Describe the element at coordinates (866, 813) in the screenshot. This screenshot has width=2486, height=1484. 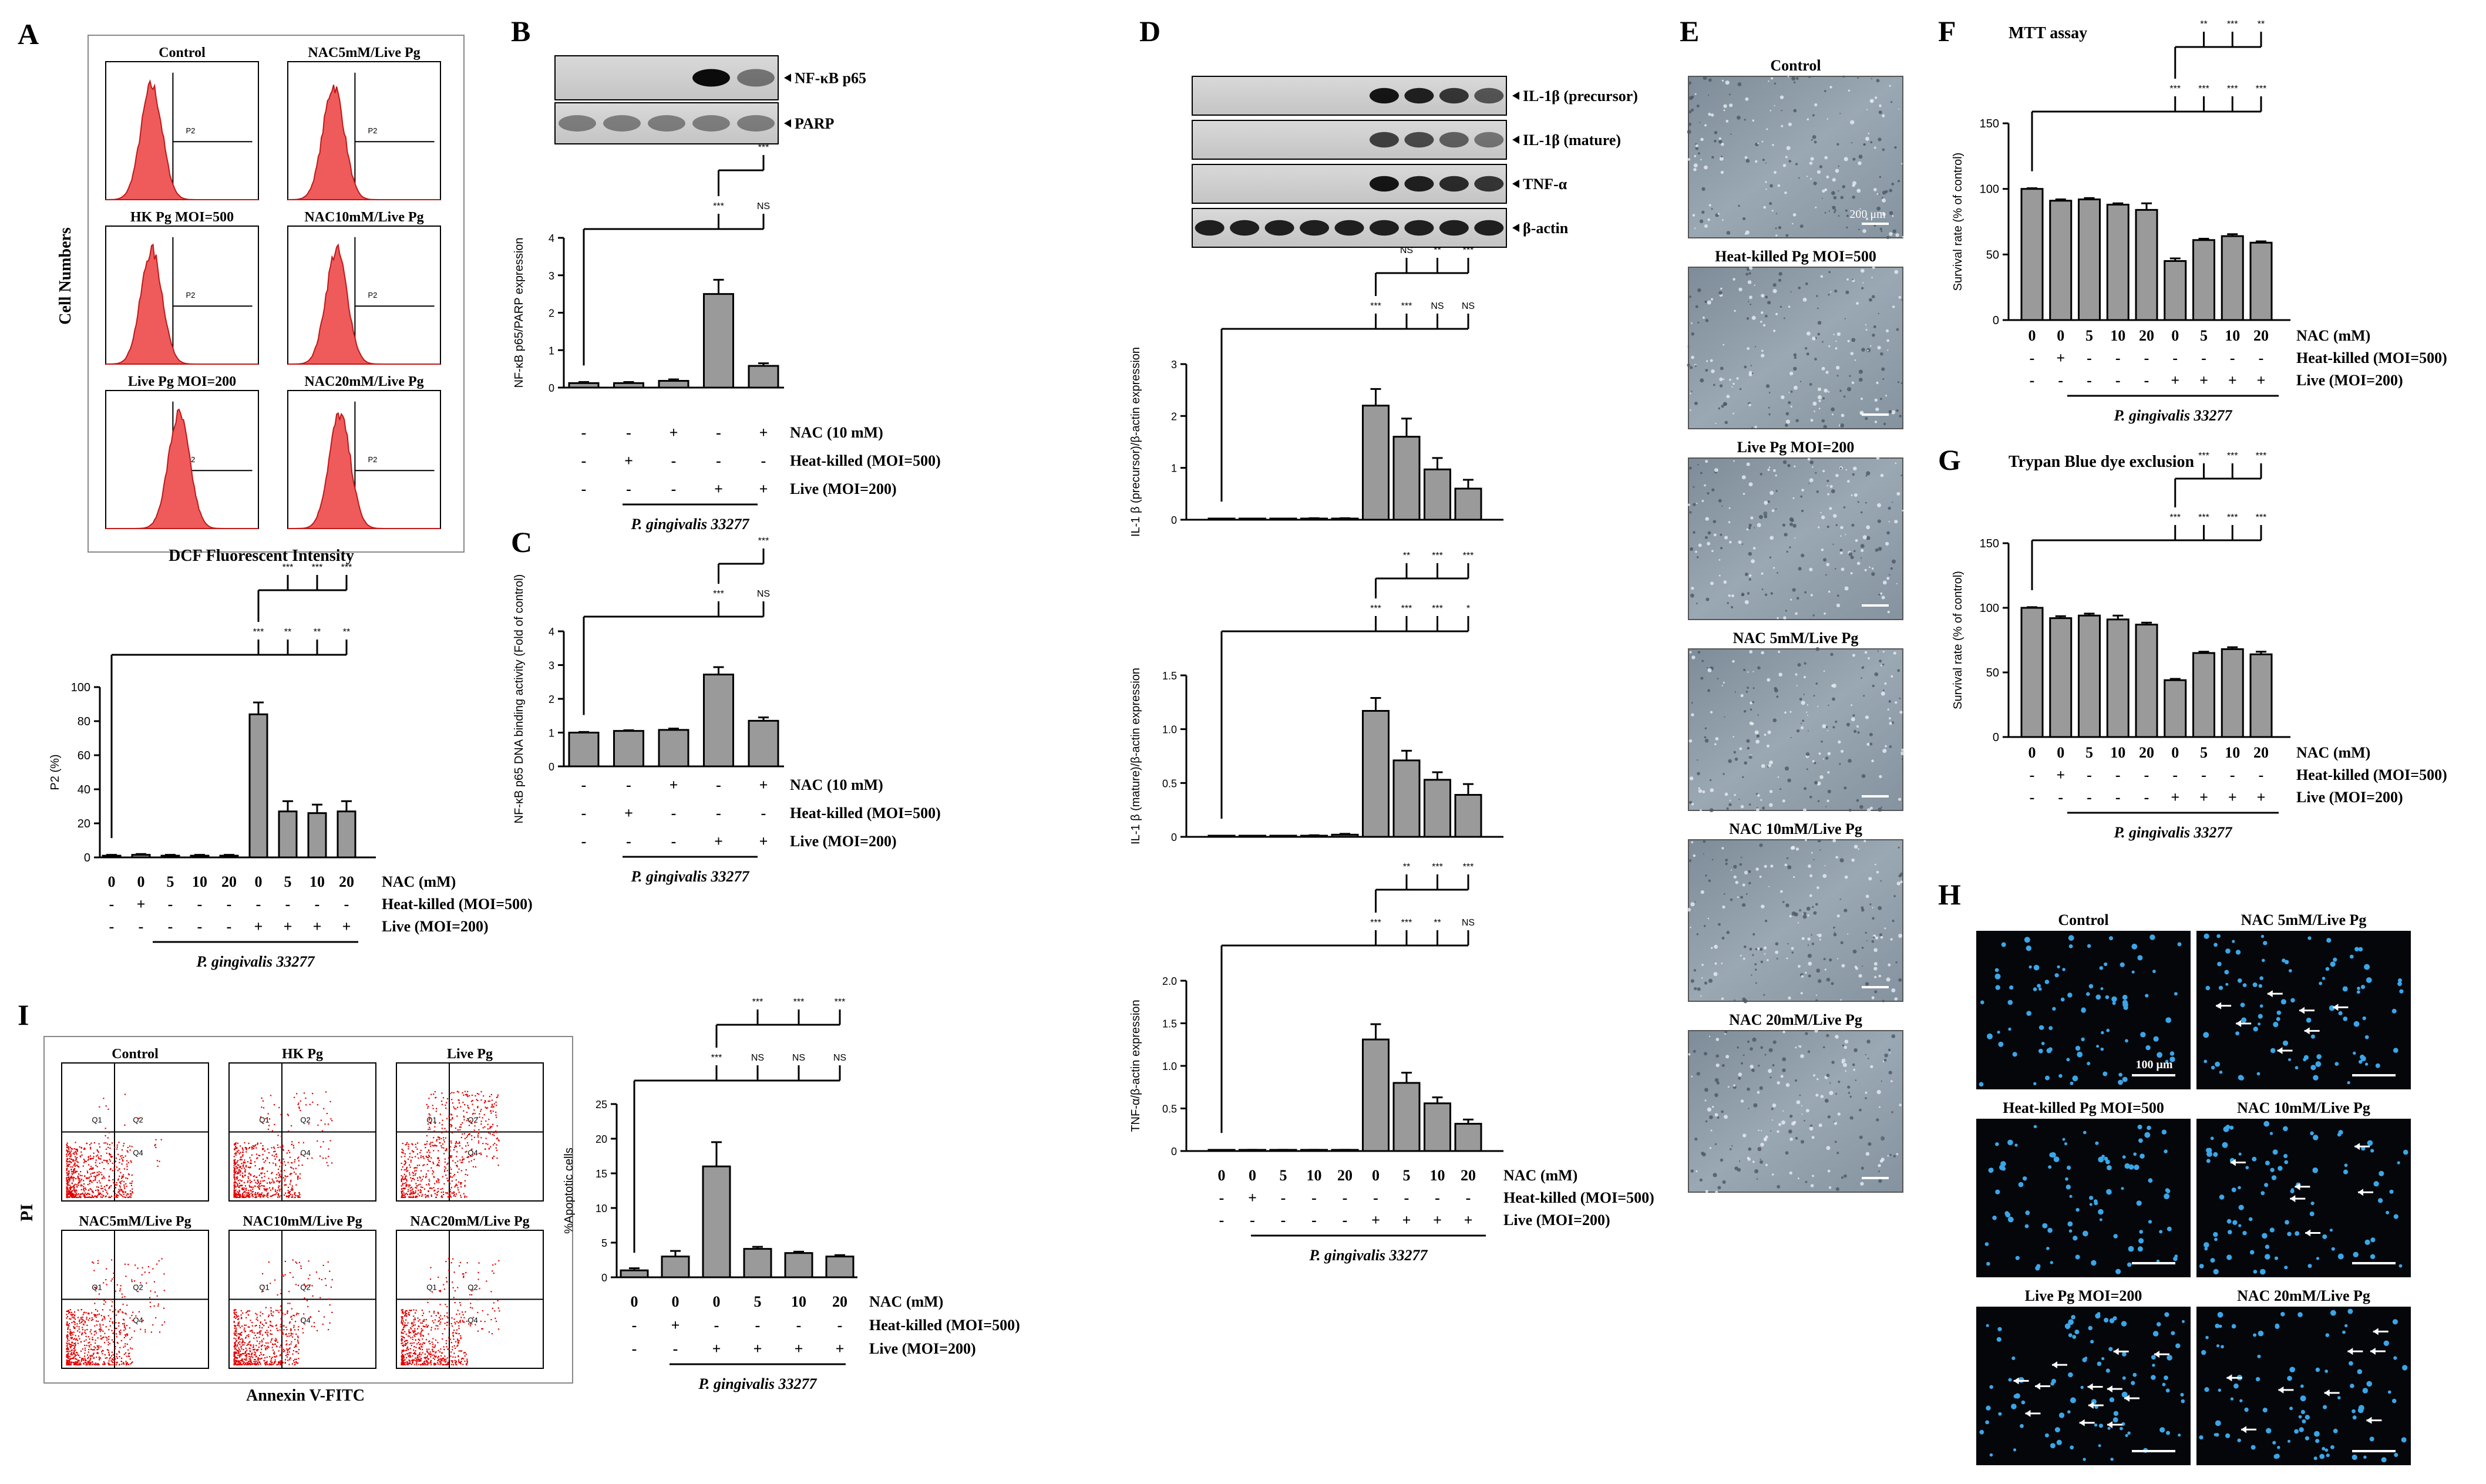
I see `treatment-row-label: Heat-killed (MOI=500)` at that location.